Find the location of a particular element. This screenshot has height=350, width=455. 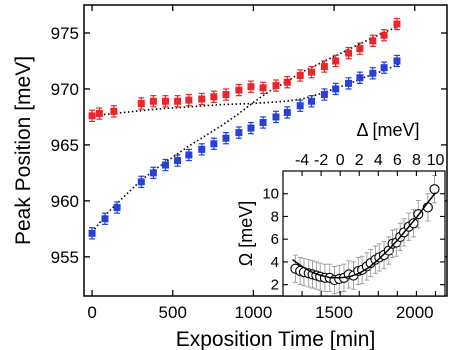

inset-x-tick-label: -4 is located at coordinates (302, 160).